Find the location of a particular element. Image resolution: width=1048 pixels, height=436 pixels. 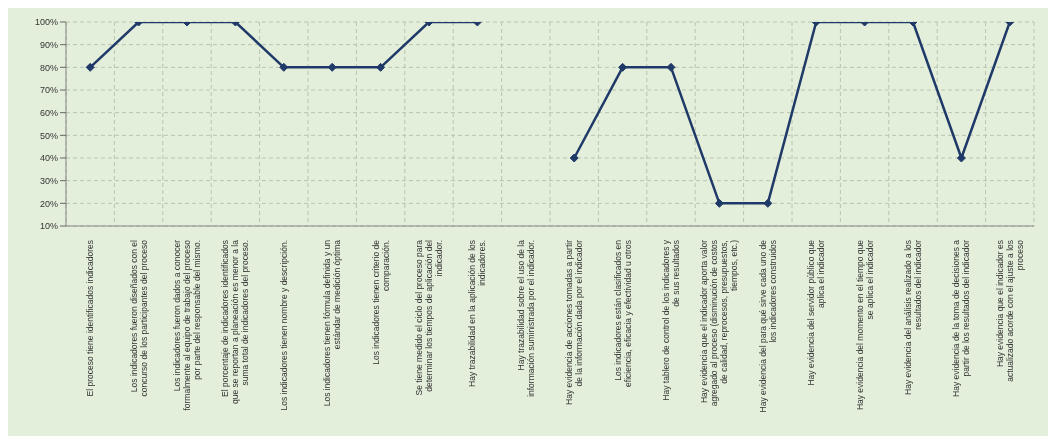

x-tick-label: Hay evidencia que el indicador es actualizado acorde con el ajuste a los proceso is located at coordinates (1009, 310).